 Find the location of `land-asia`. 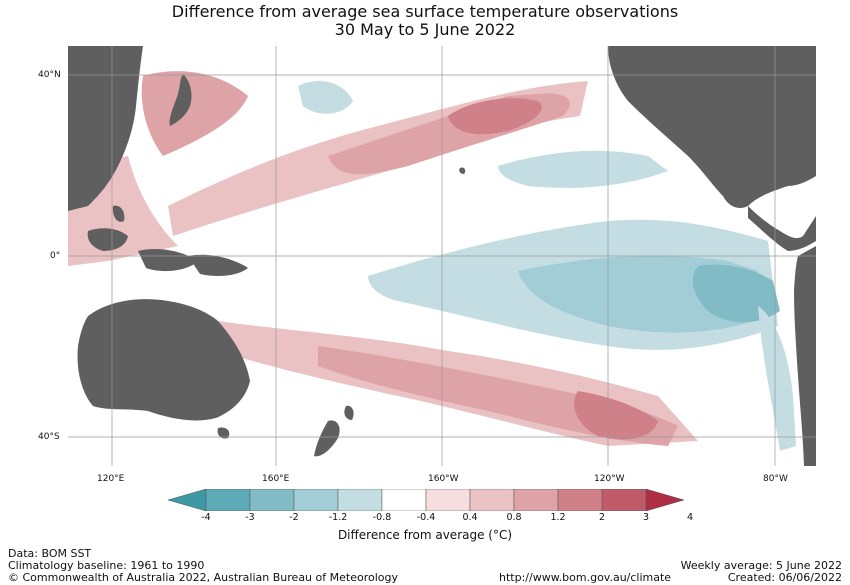

land-asia is located at coordinates (105, 128).